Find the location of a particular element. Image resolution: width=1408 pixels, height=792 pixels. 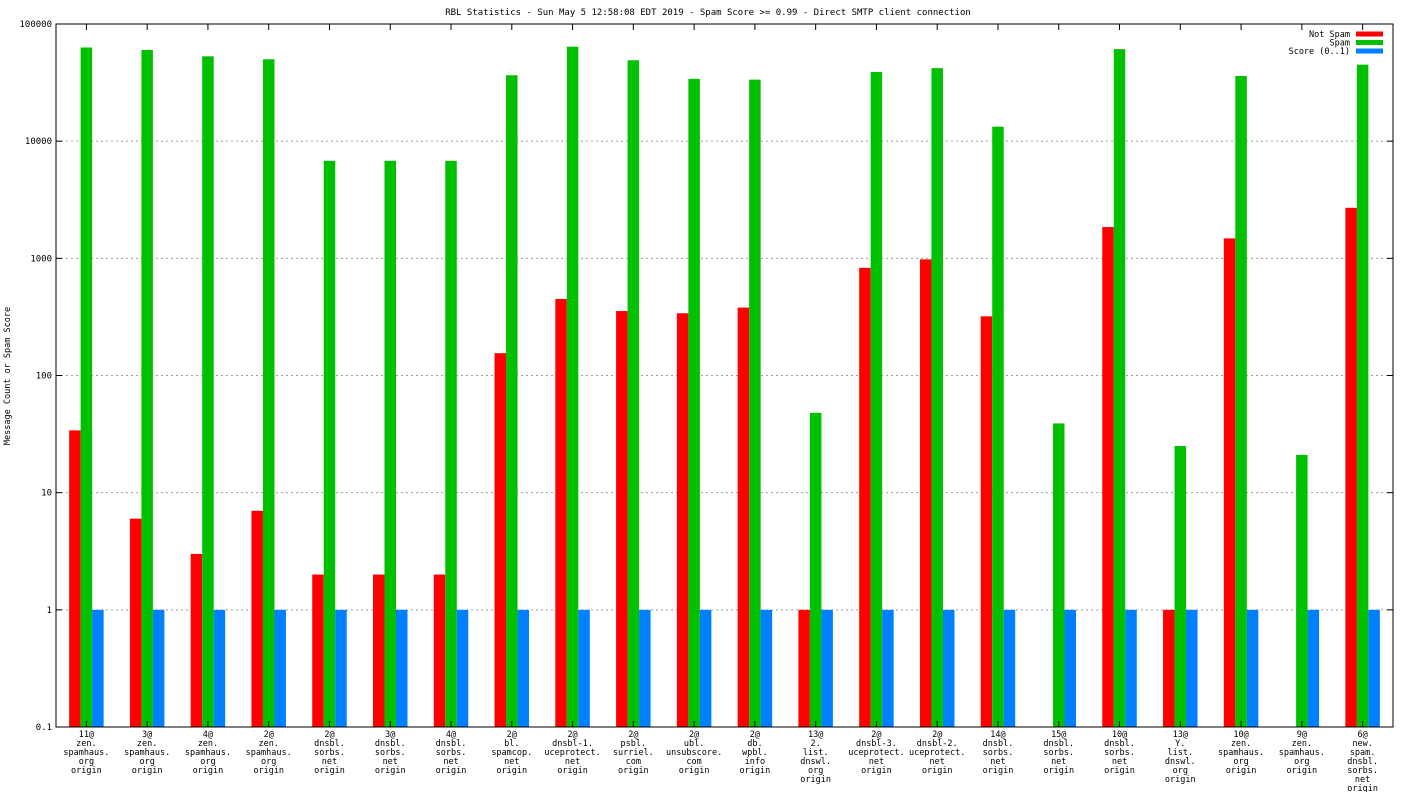

x-category-label: 2@ bl. spamcop. net origin is located at coordinates (511, 753).